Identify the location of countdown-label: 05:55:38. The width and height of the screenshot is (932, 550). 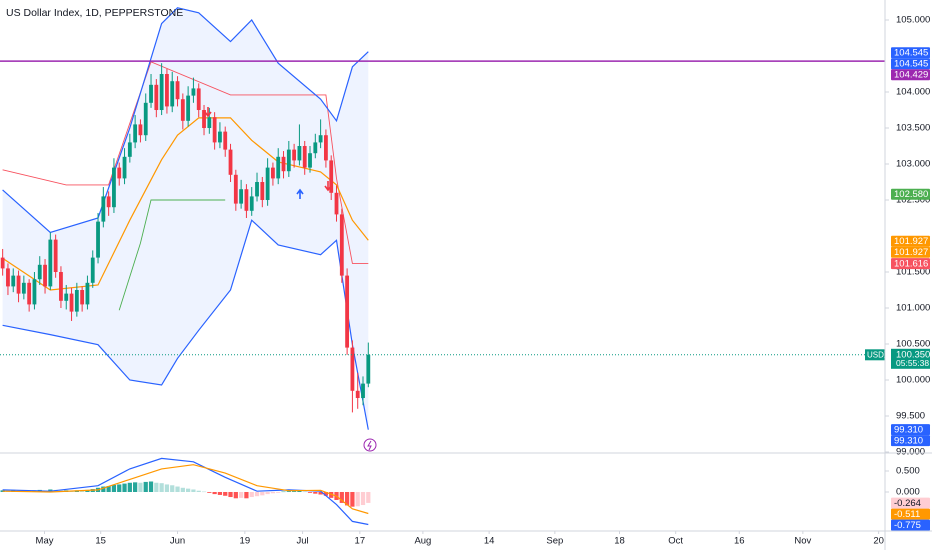
(912, 363).